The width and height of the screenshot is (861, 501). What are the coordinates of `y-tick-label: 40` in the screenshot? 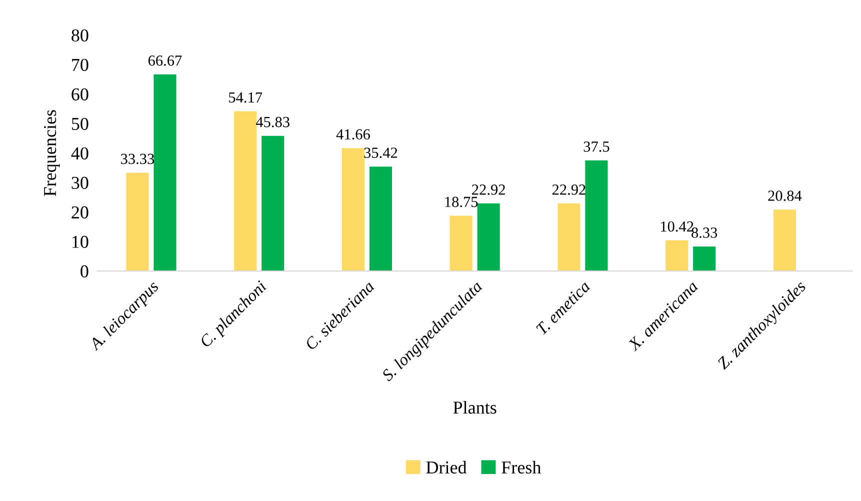 It's located at (79, 153).